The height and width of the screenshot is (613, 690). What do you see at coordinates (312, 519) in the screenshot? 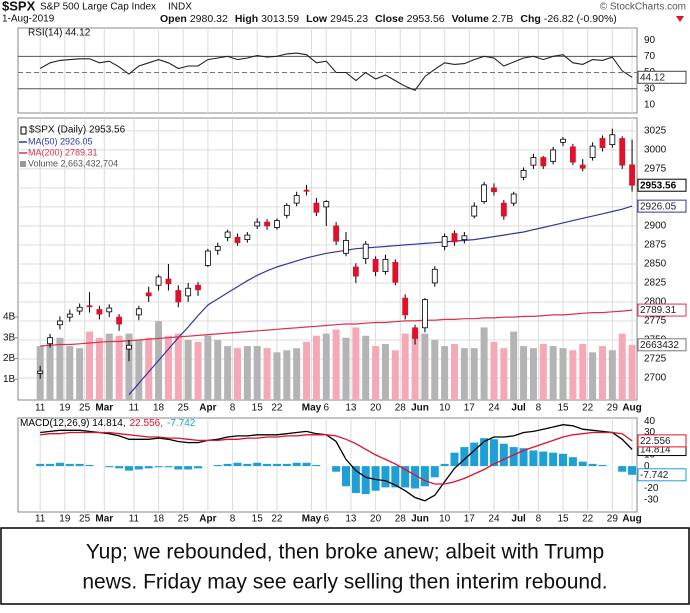
I see `x-tick-label: May` at bounding box center [312, 519].